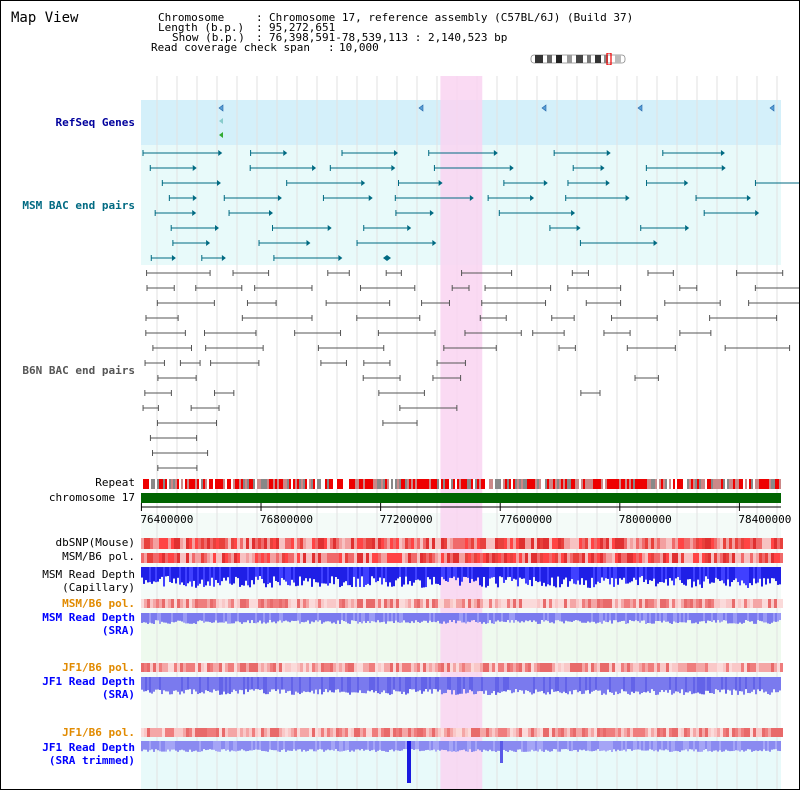 The image size is (800, 790). Describe the element at coordinates (78, 205) in the screenshot. I see `msm-bac-label: MSM BAC end pairs` at that location.